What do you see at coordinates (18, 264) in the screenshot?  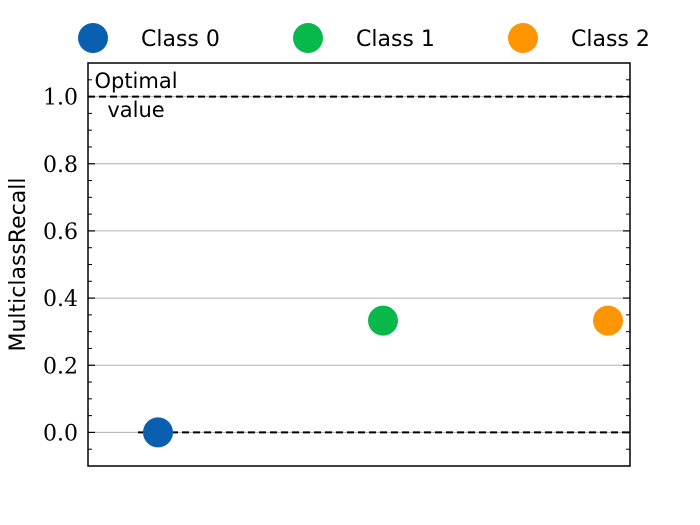 I see `y-axis-label: MulticlassRecall` at bounding box center [18, 264].